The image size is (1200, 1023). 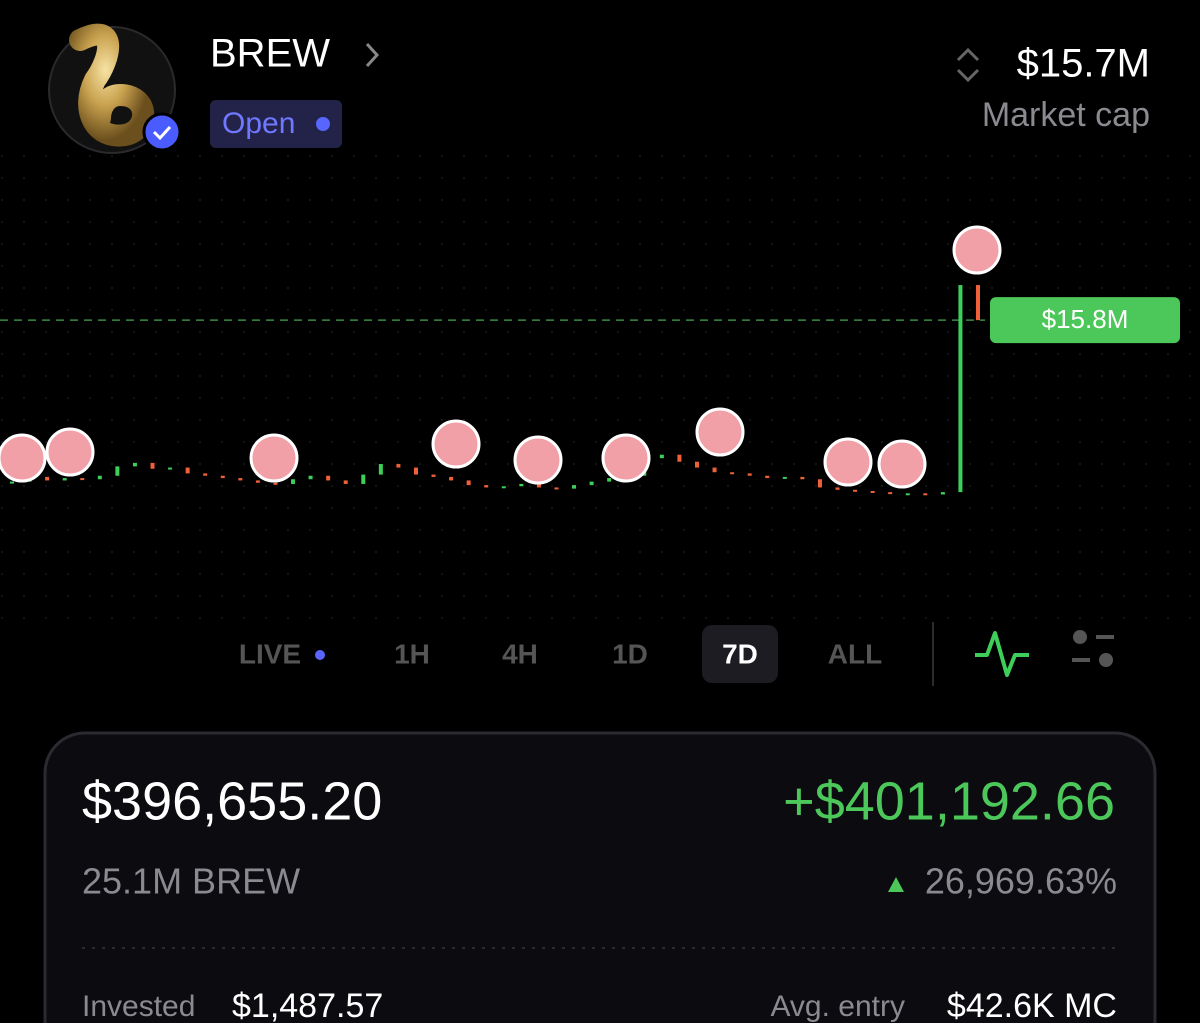 What do you see at coordinates (323, 124) in the screenshot?
I see `status-dot` at bounding box center [323, 124].